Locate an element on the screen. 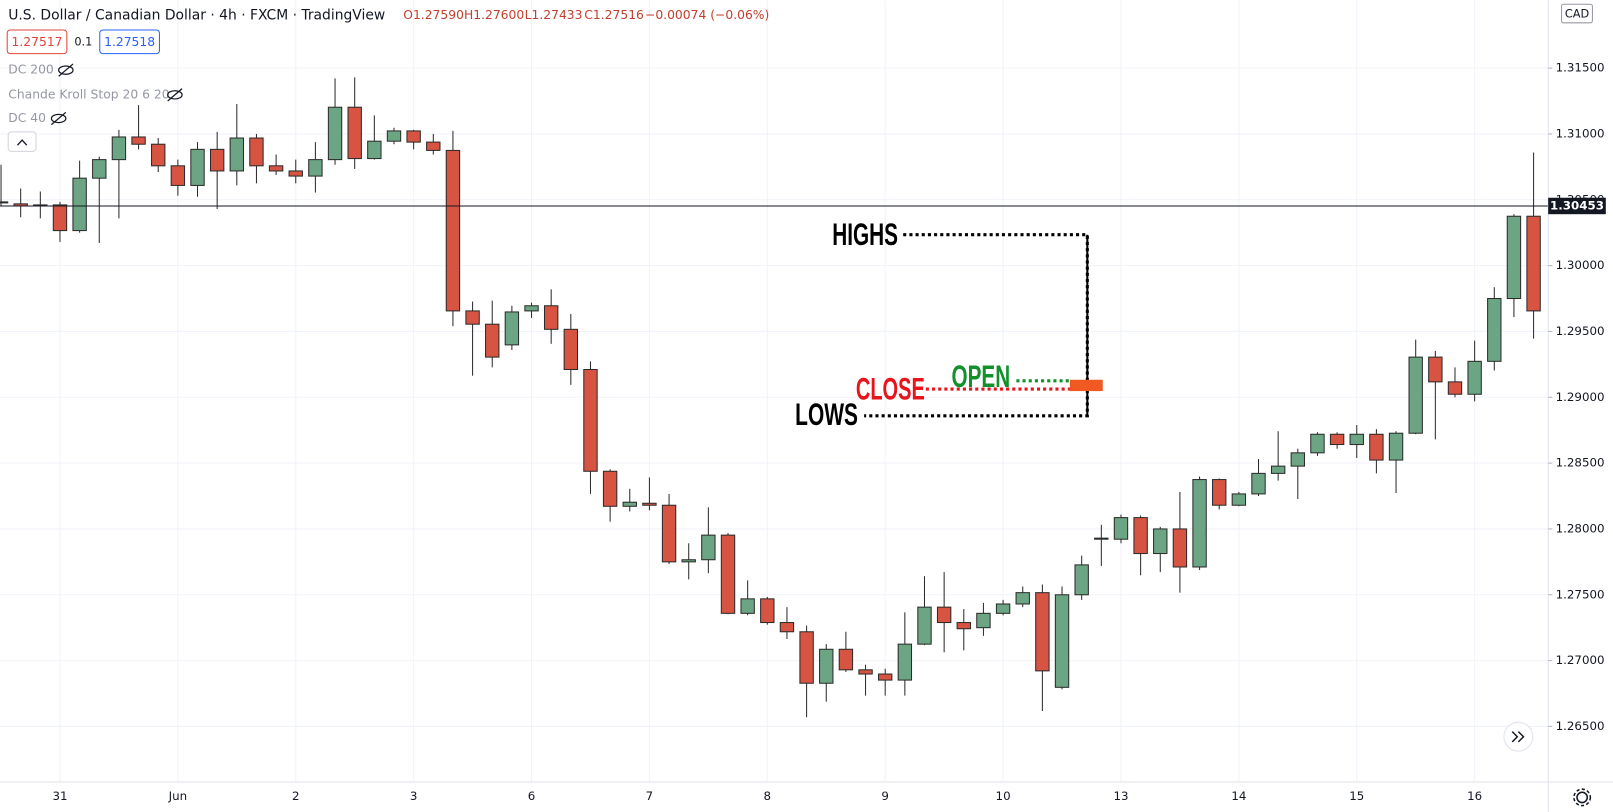 Image resolution: width=1613 pixels, height=812 pixels. x-tick-label: Jun is located at coordinates (177, 796).